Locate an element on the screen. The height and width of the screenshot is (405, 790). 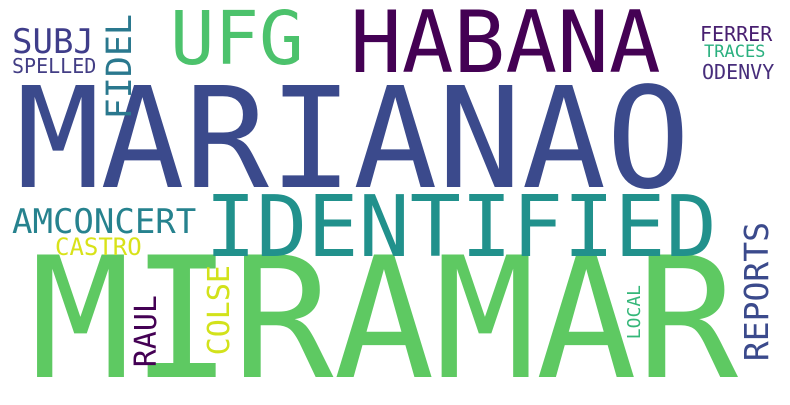
word-subj: SUBJ is located at coordinates (53, 42).